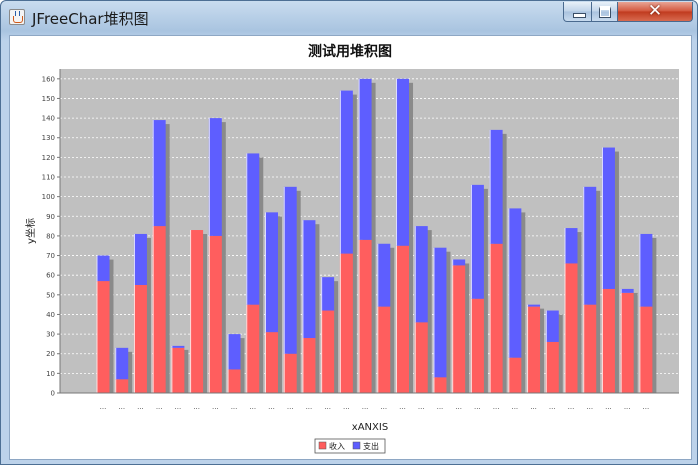 The width and height of the screenshot is (698, 465). Describe the element at coordinates (655, 12) in the screenshot. I see `close-button: ✕` at that location.